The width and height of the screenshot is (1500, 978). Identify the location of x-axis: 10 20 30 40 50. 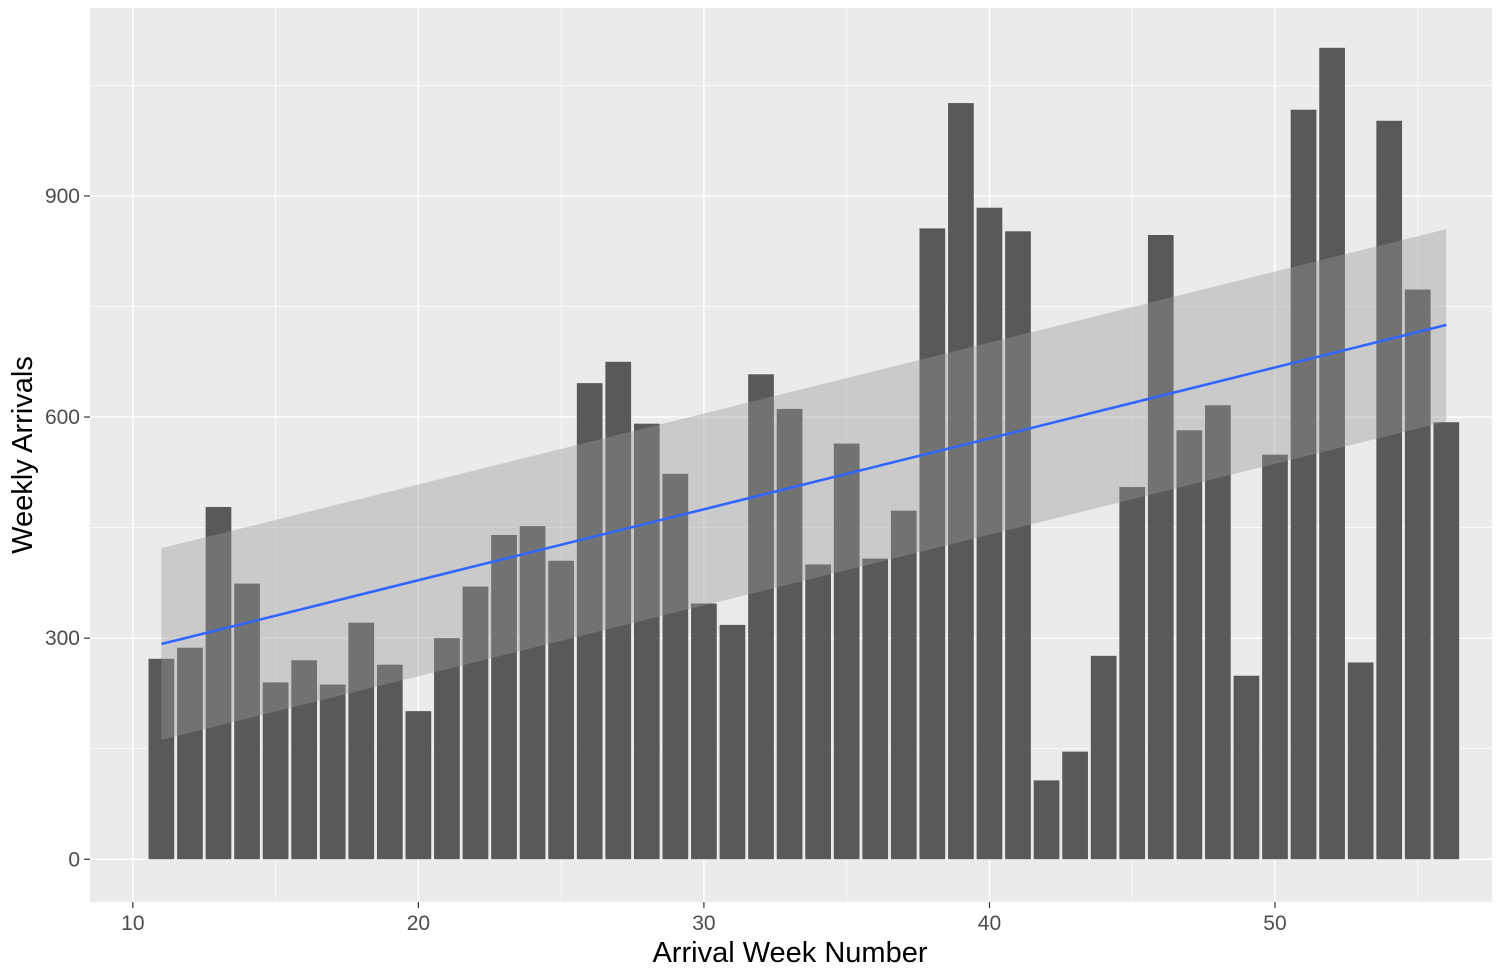
(704, 918).